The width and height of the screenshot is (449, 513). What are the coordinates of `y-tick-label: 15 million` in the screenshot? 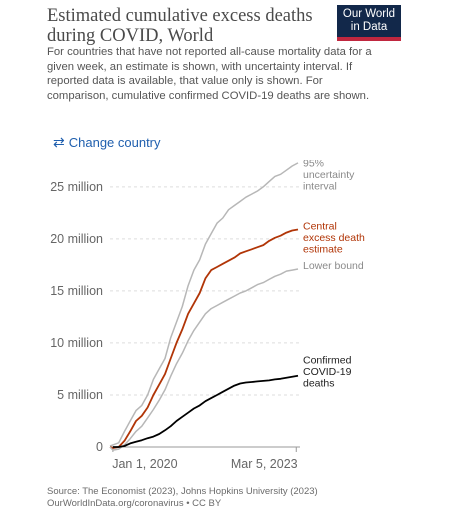 It's located at (76, 291).